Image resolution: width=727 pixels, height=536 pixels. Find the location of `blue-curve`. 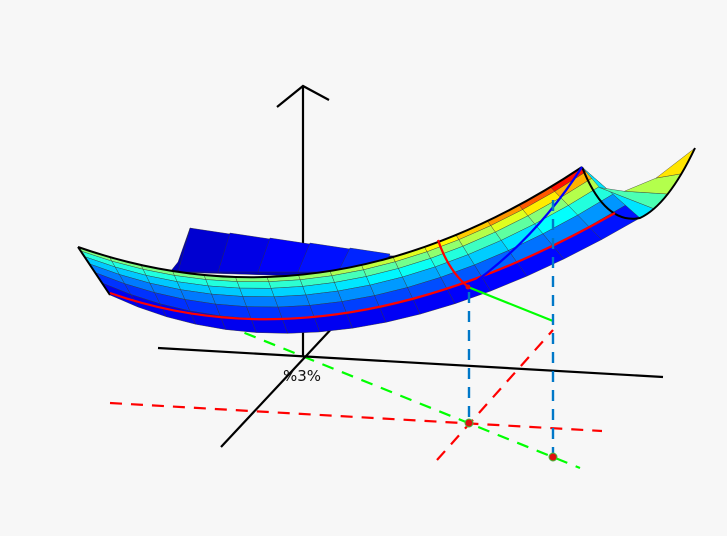

blue-curve is located at coordinates (525, 227).